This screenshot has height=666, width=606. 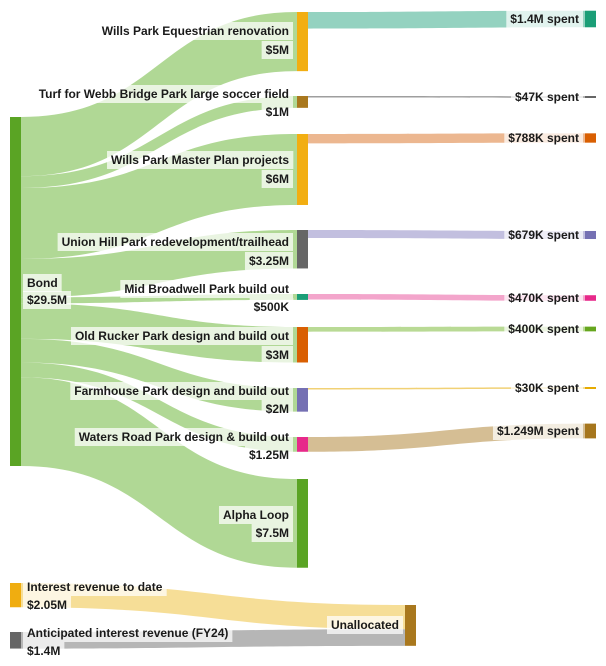 What do you see at coordinates (302, 169) in the screenshot?
I see `node-wills-park-master-plan-projects` at bounding box center [302, 169].